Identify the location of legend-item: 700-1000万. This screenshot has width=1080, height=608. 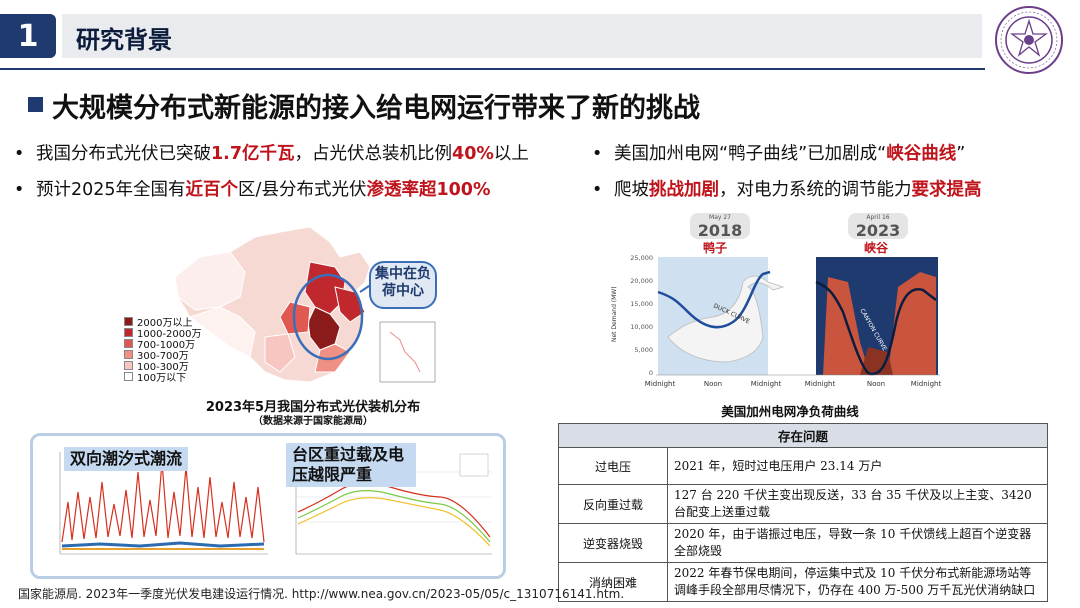
(163, 344).